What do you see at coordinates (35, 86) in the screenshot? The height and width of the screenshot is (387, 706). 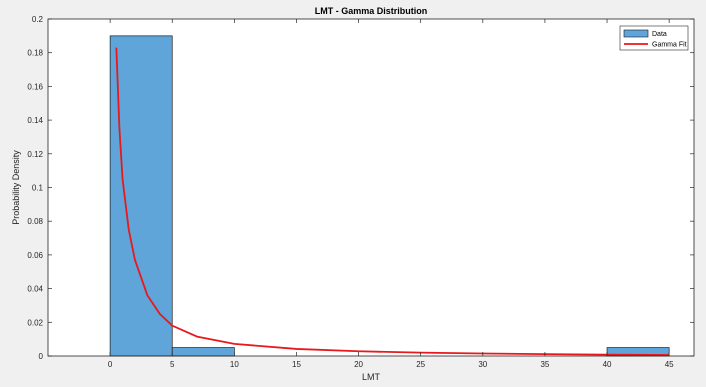 I see `y-tick-label: 0.16` at bounding box center [35, 86].